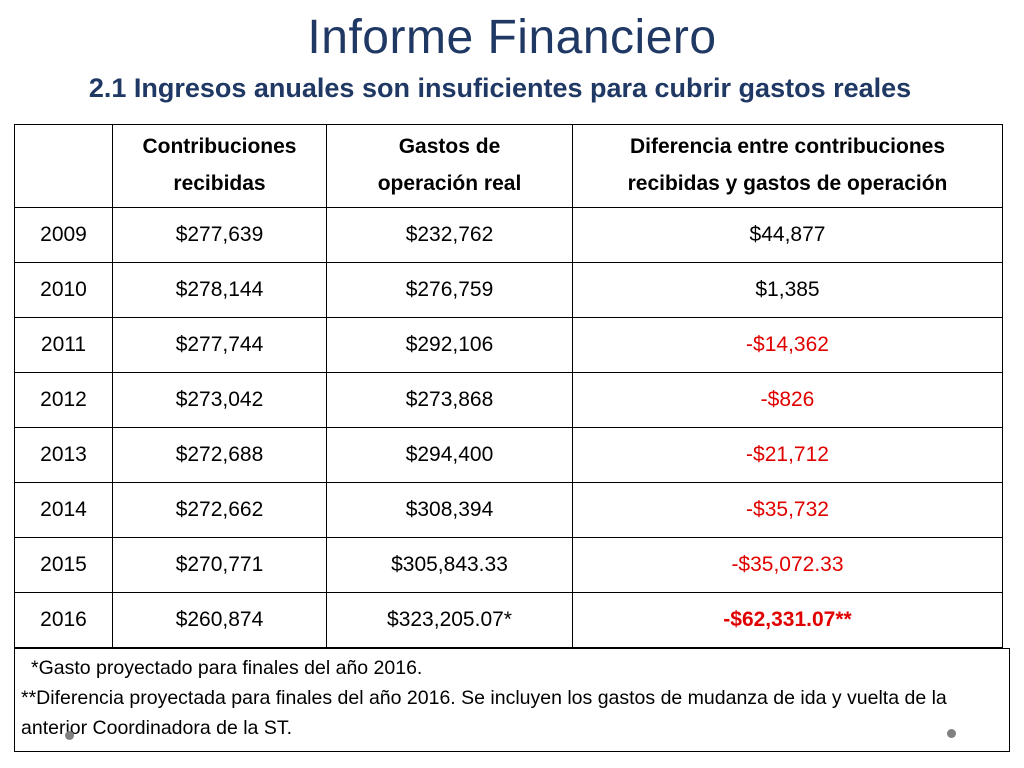 The height and width of the screenshot is (768, 1024). I want to click on cell-expenses: $308,394, so click(449, 510).